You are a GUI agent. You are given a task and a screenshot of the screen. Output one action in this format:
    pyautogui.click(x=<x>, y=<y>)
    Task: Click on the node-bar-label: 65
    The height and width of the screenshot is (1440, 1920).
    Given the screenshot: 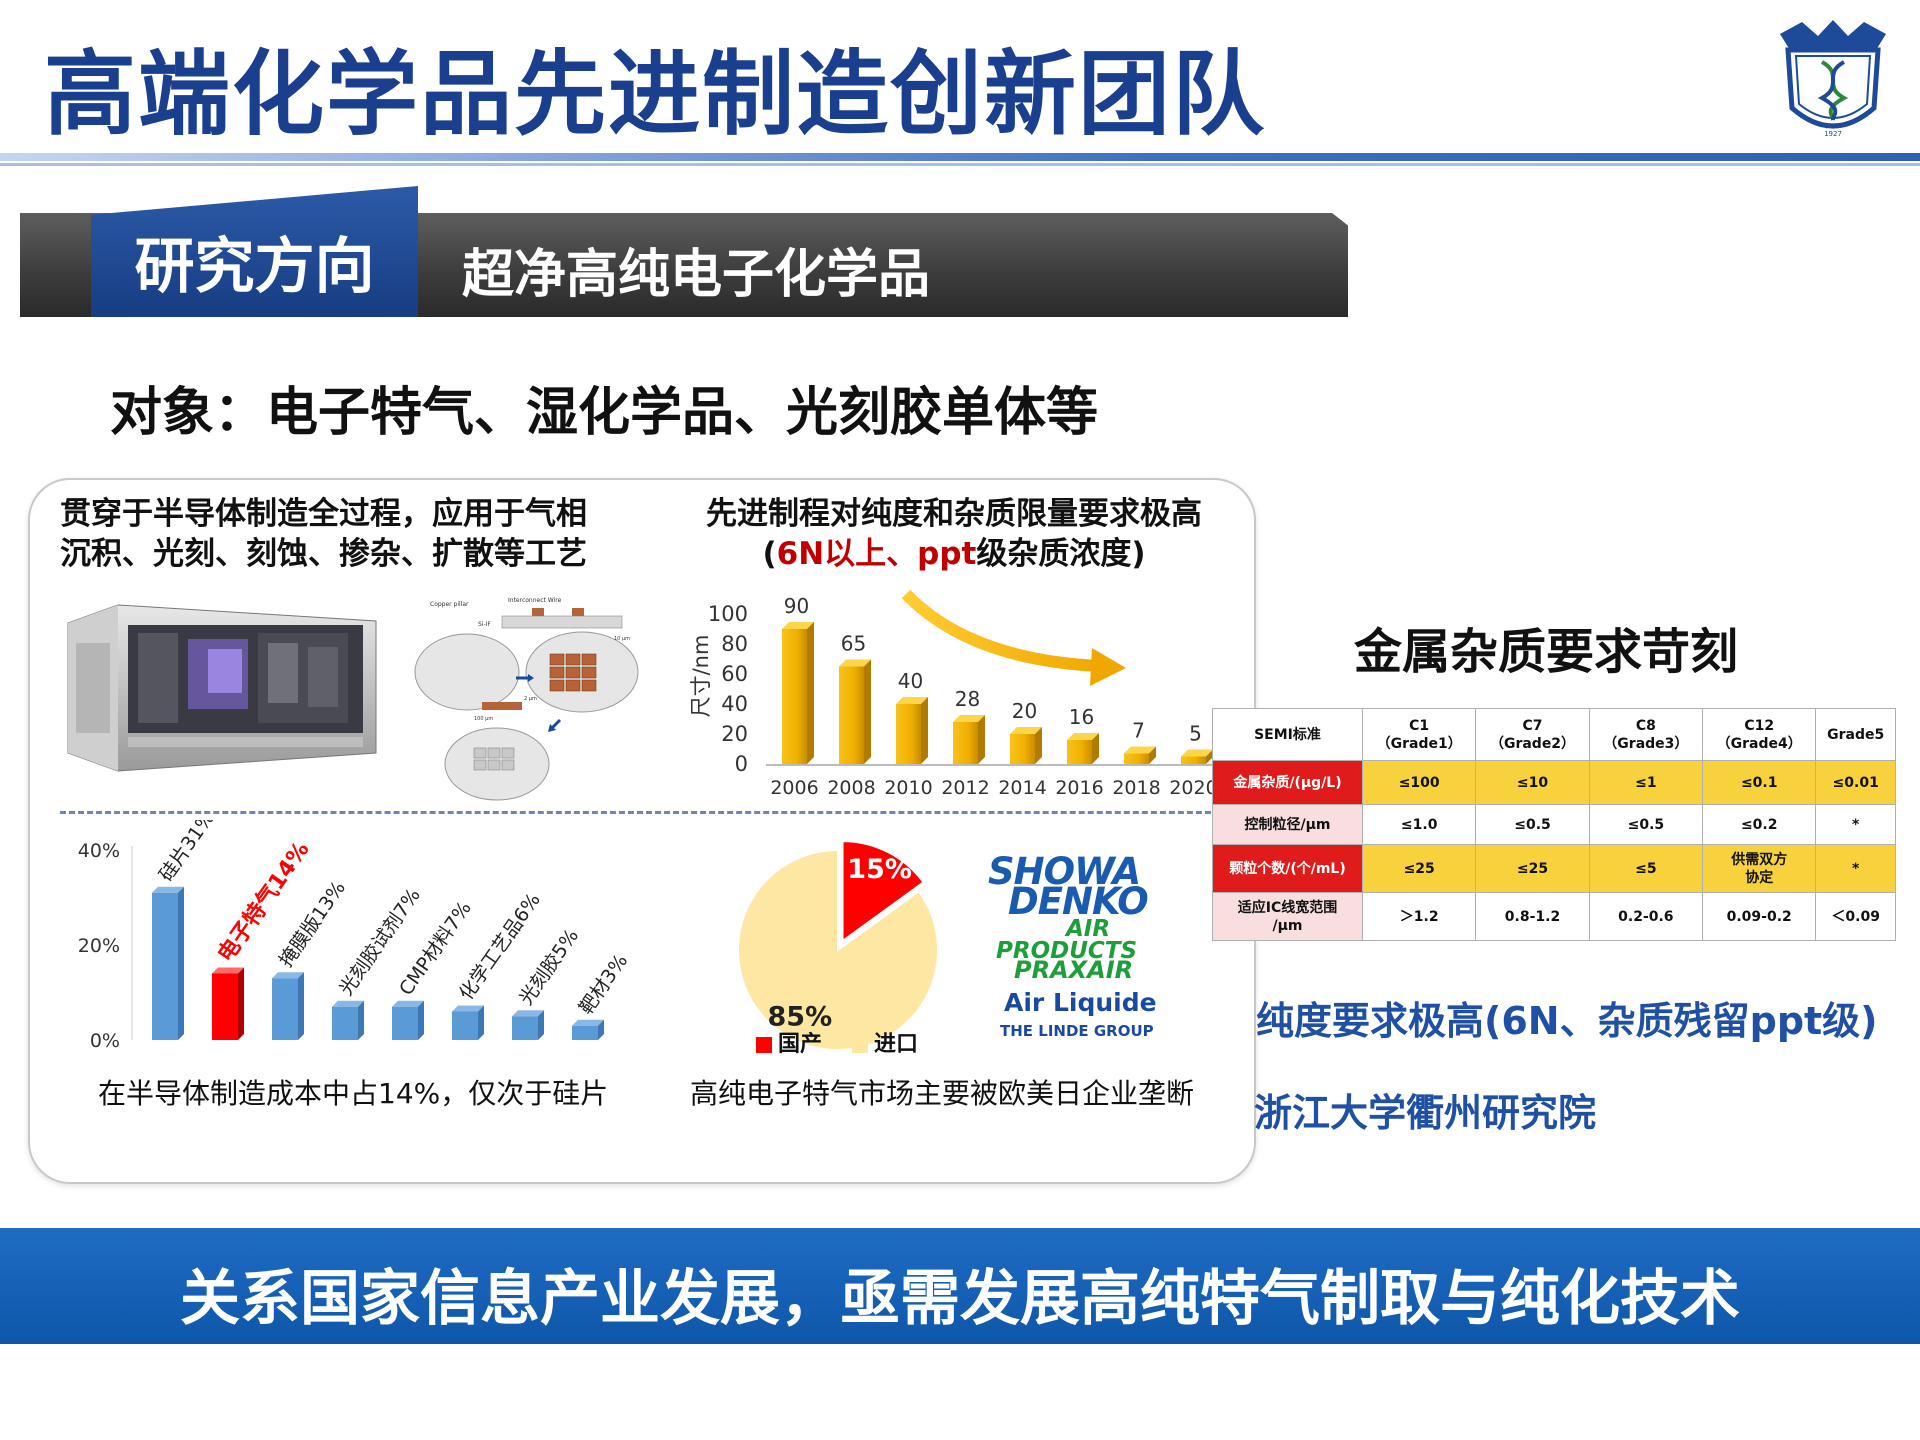 What is the action you would take?
    pyautogui.click(x=853, y=644)
    